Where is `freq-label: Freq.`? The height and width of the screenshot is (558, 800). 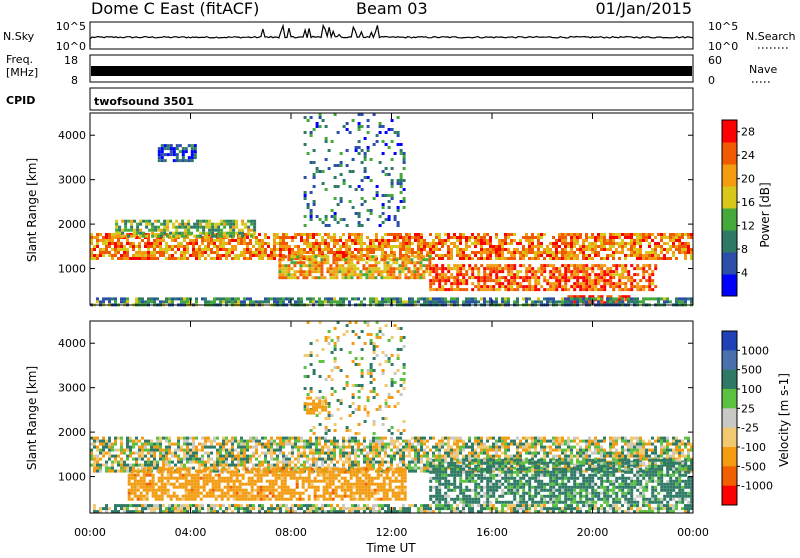 freq-label: Freq. is located at coordinates (19, 59).